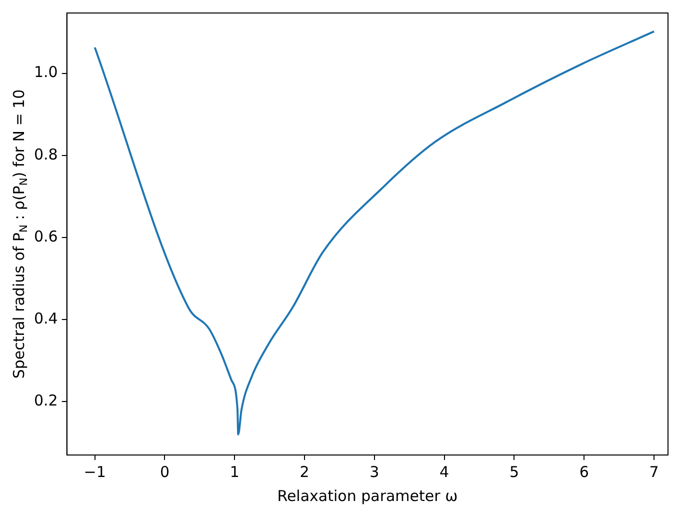 The height and width of the screenshot is (514, 673). What do you see at coordinates (235, 471) in the screenshot?
I see `x-tick-label: 1` at bounding box center [235, 471].